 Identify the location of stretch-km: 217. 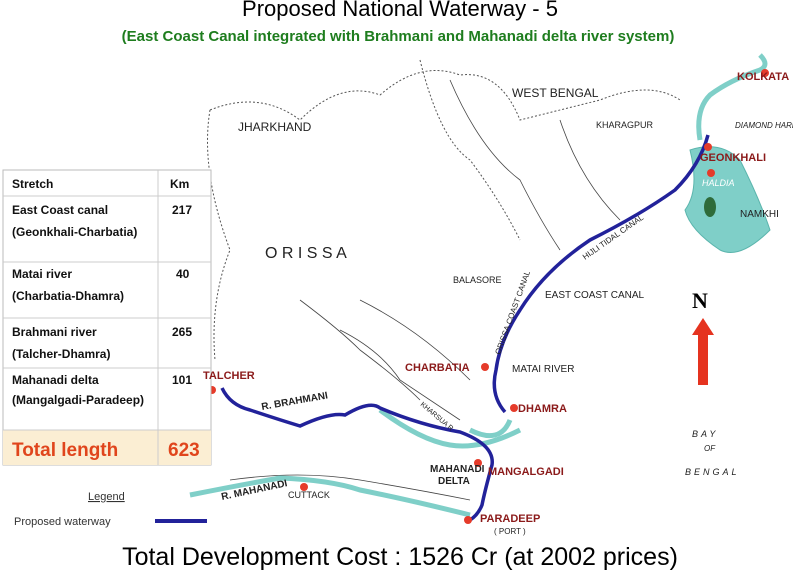
(182, 210).